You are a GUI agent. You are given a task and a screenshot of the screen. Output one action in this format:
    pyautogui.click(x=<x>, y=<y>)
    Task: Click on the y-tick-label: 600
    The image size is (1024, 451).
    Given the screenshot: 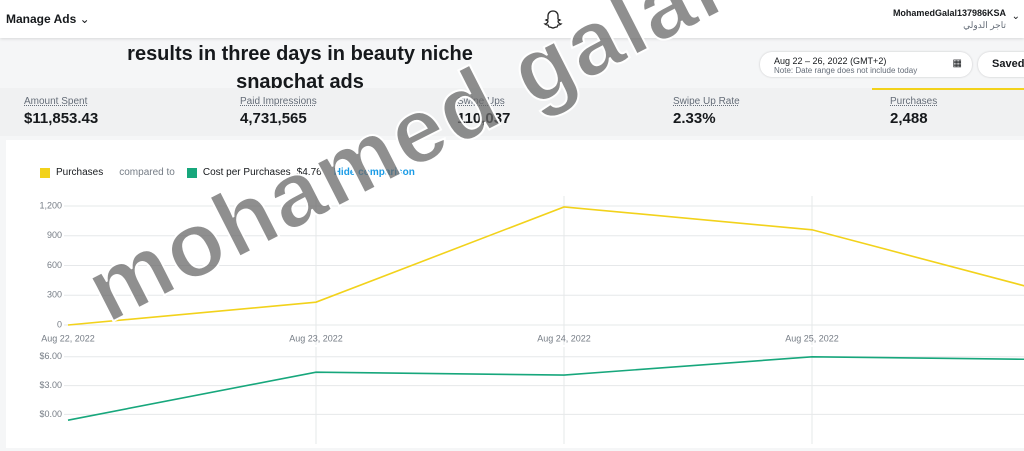 What is the action you would take?
    pyautogui.click(x=54, y=265)
    